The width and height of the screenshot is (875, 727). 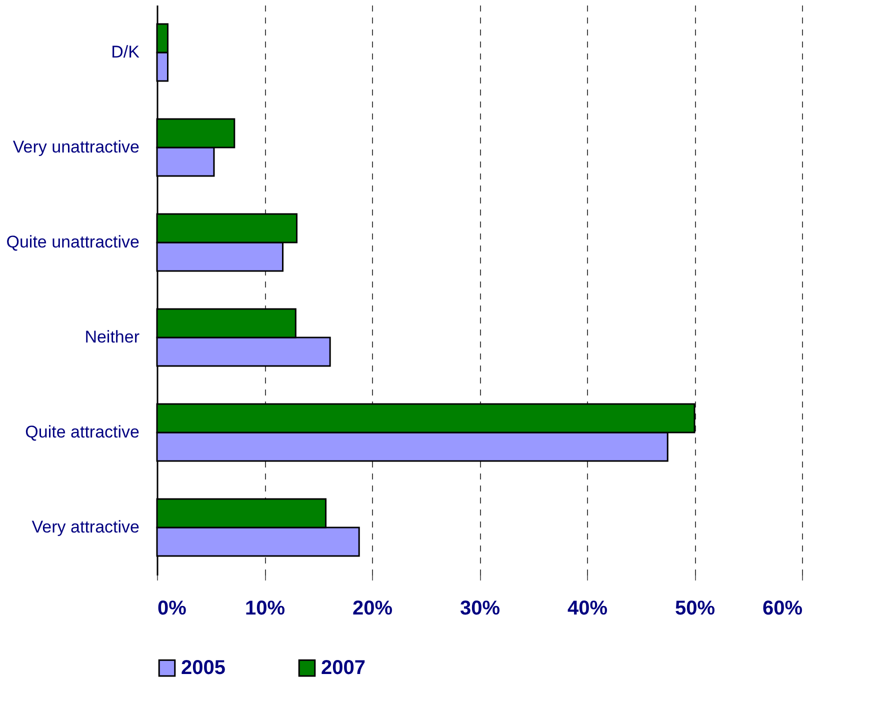 What do you see at coordinates (343, 668) in the screenshot?
I see `legend-label: 2007` at bounding box center [343, 668].